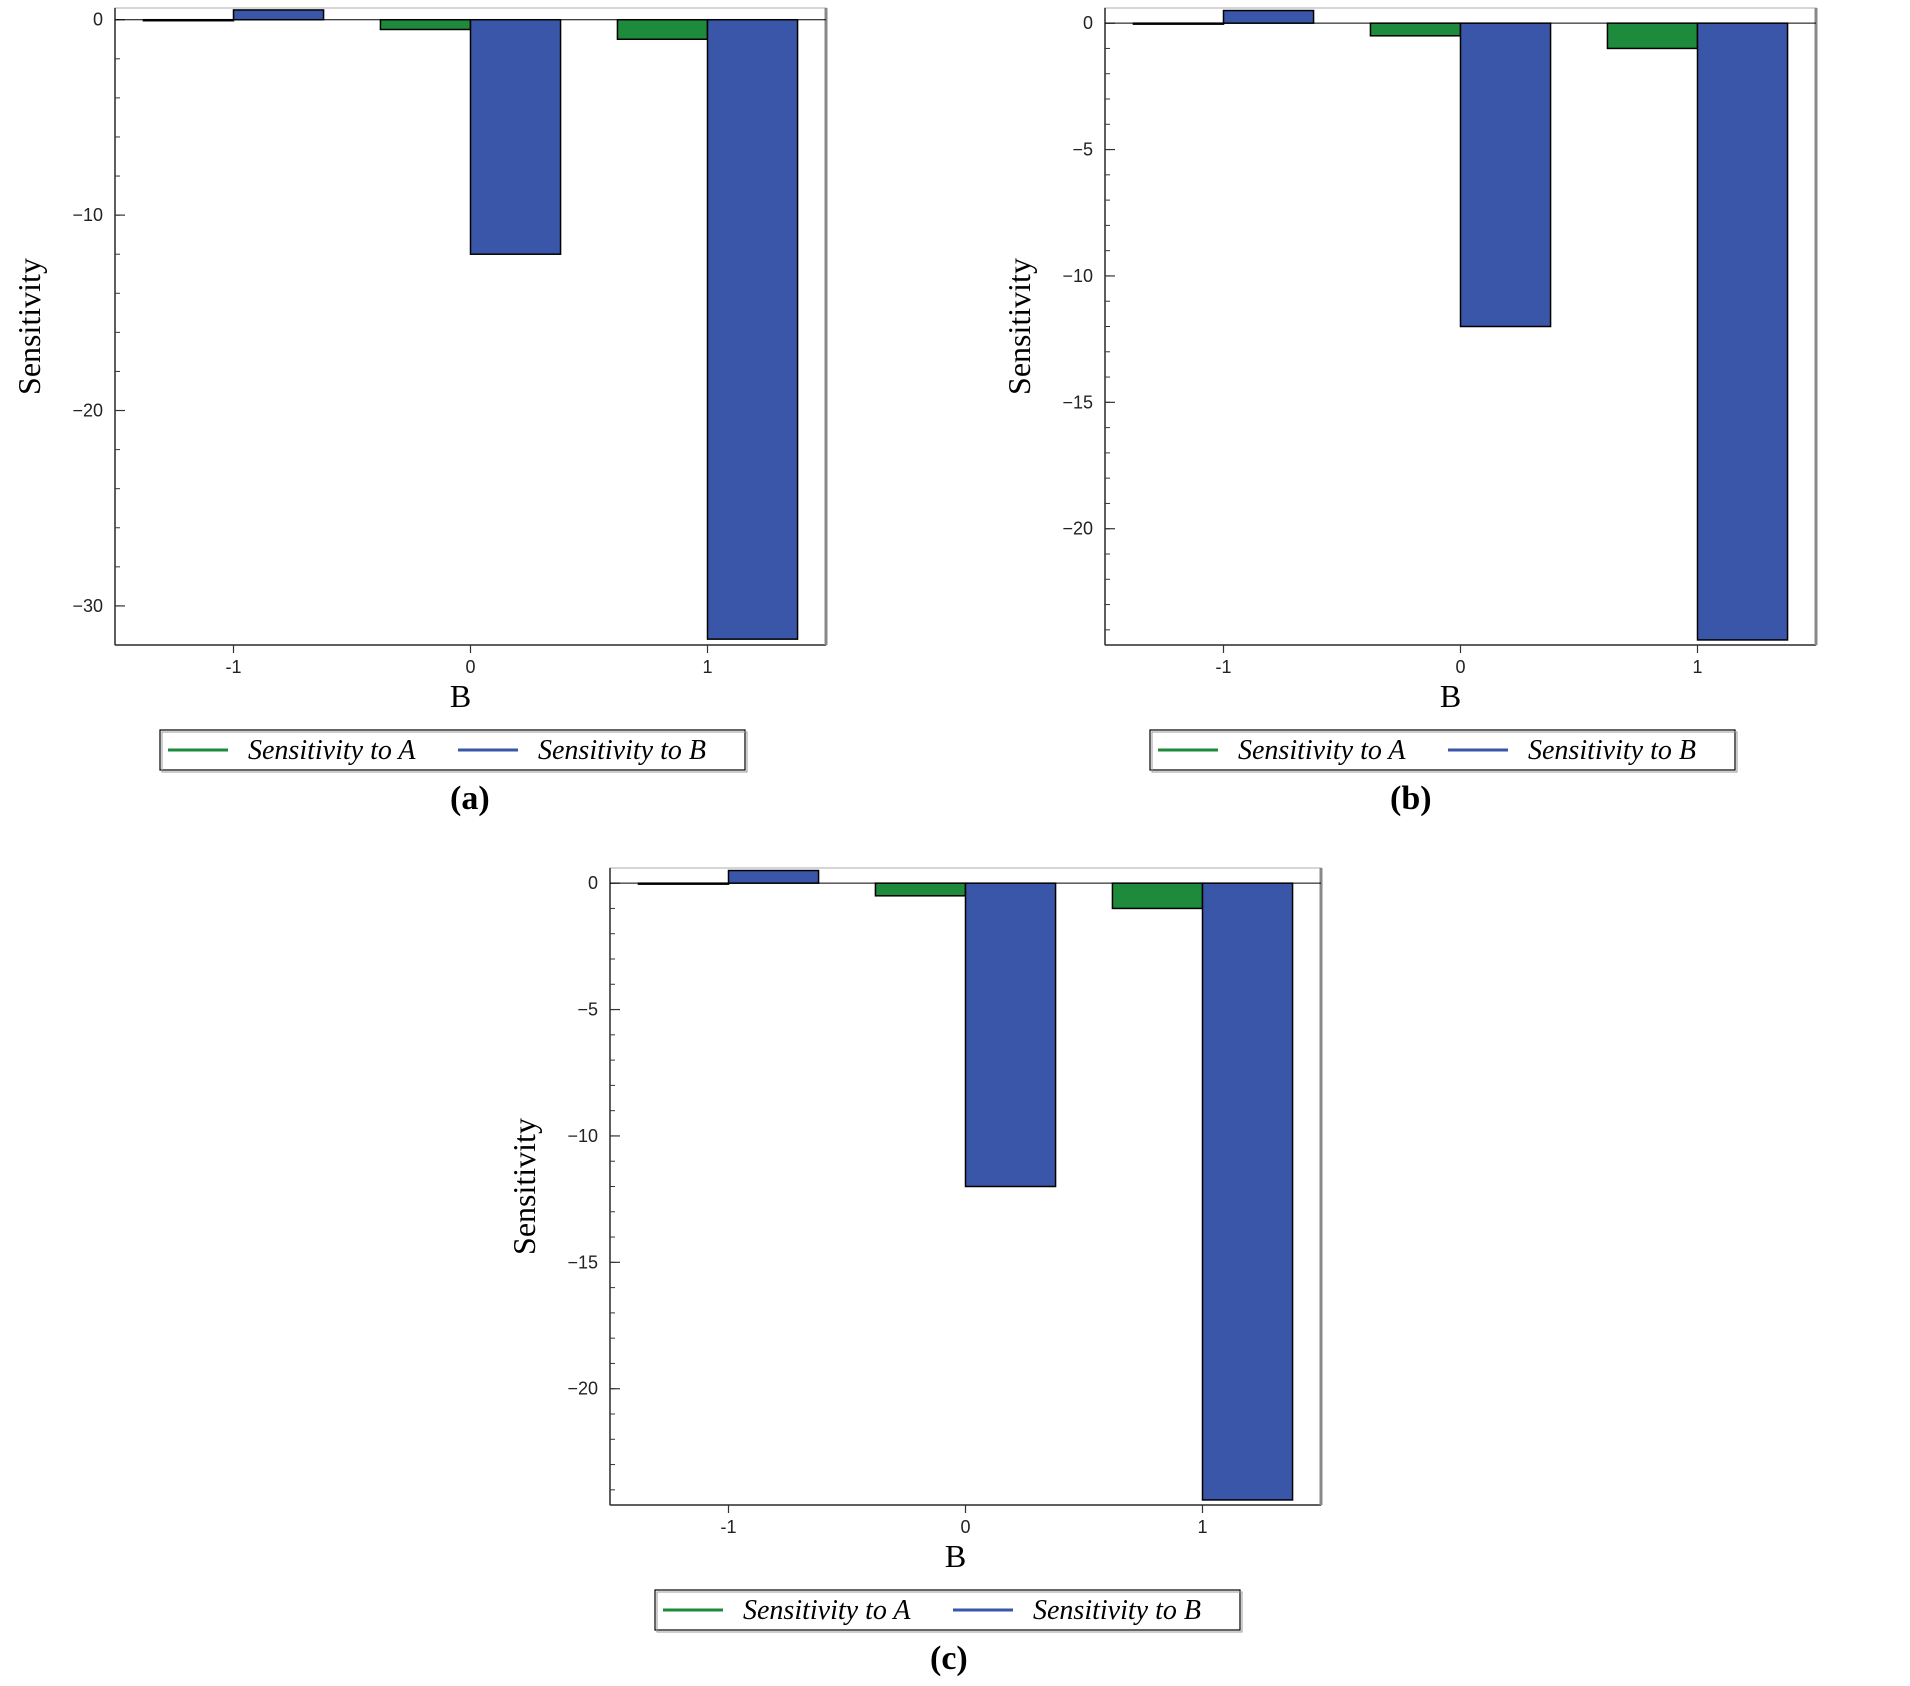  Describe the element at coordinates (470, 798) in the screenshot. I see `caption-a: (a)` at that location.